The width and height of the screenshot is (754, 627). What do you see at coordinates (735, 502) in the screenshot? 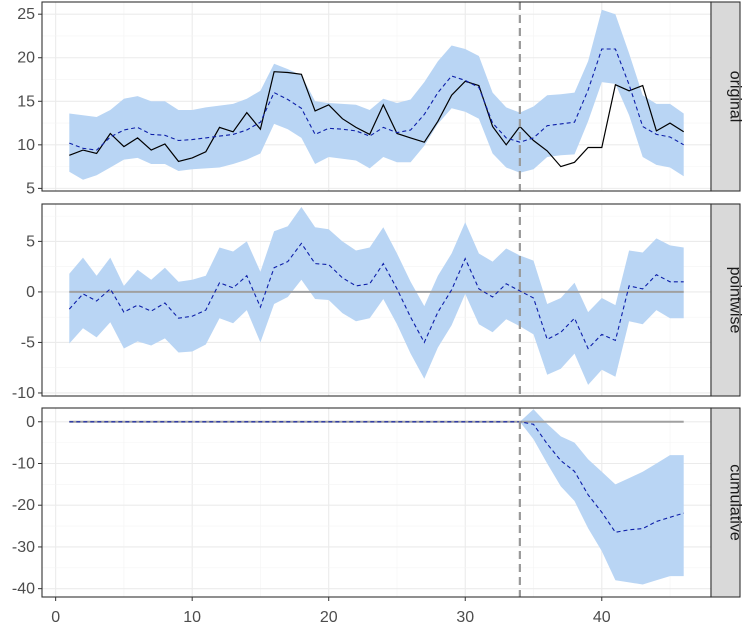
I see `strip-label: cumulative` at bounding box center [735, 502].